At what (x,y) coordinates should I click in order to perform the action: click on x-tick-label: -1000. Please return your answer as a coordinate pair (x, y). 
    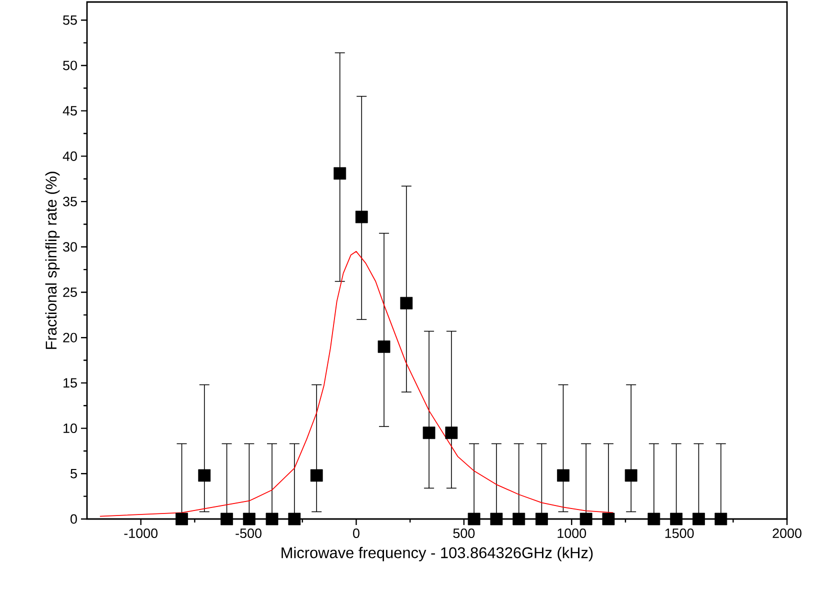
    Looking at the image, I should click on (141, 533).